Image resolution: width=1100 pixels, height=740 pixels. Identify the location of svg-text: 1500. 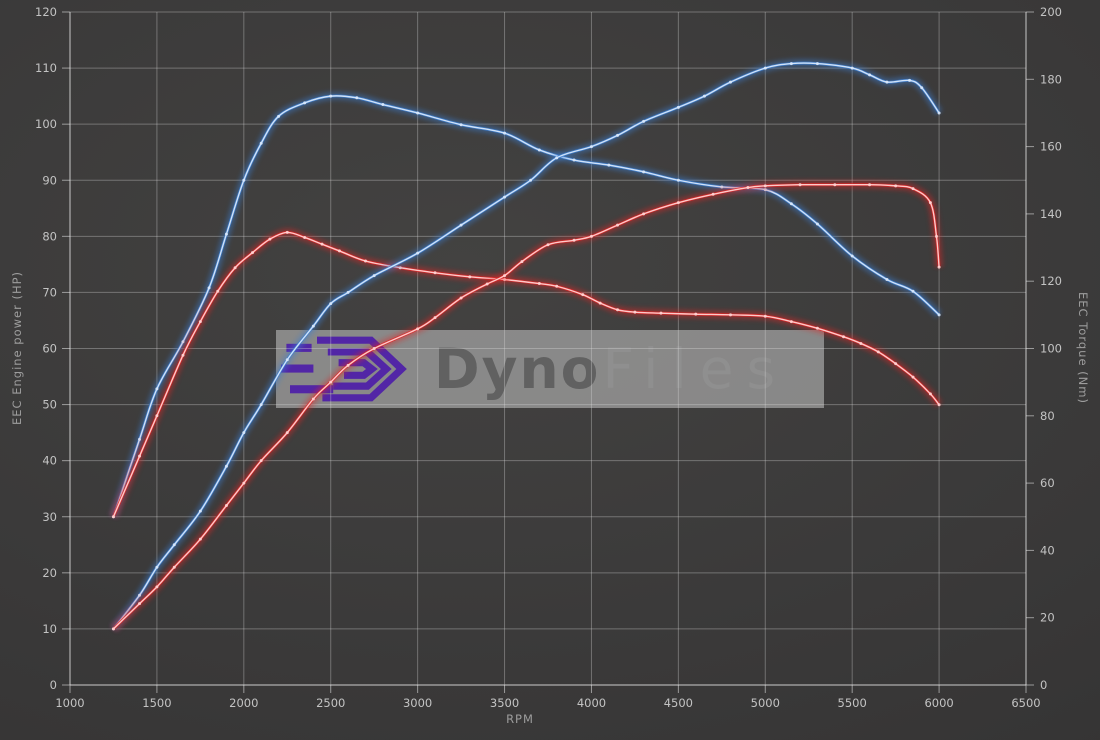
(156, 703).